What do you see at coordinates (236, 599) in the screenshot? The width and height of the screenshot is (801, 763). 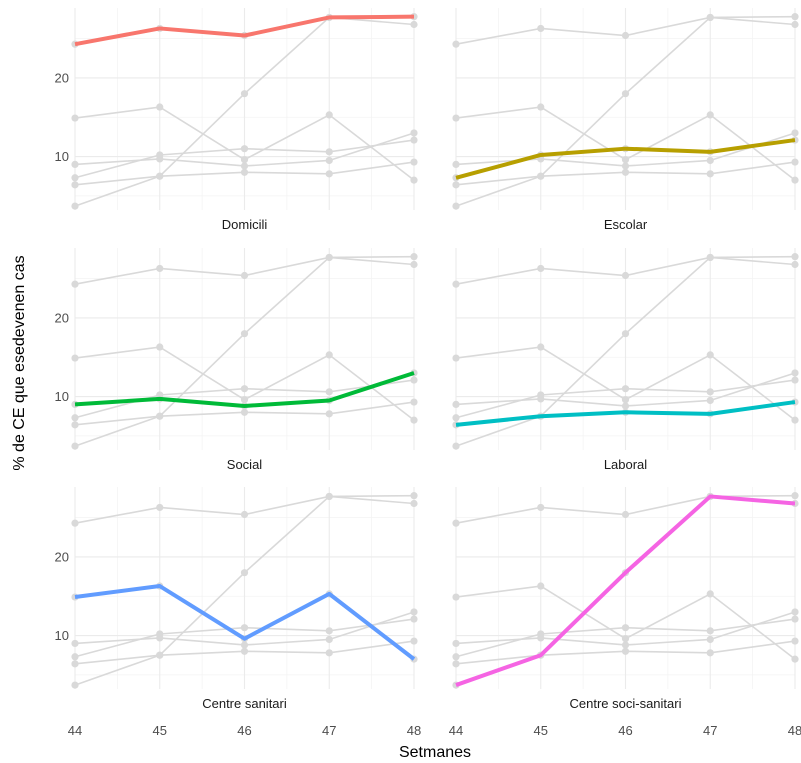 I see `panel-centre-sanitari: 10 20 Centre sanitari` at bounding box center [236, 599].